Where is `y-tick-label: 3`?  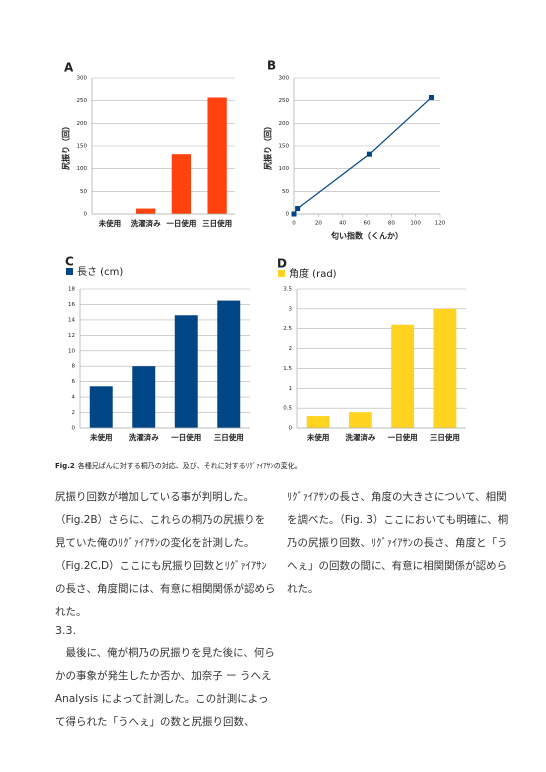
y-tick-label: 3 is located at coordinates (291, 309).